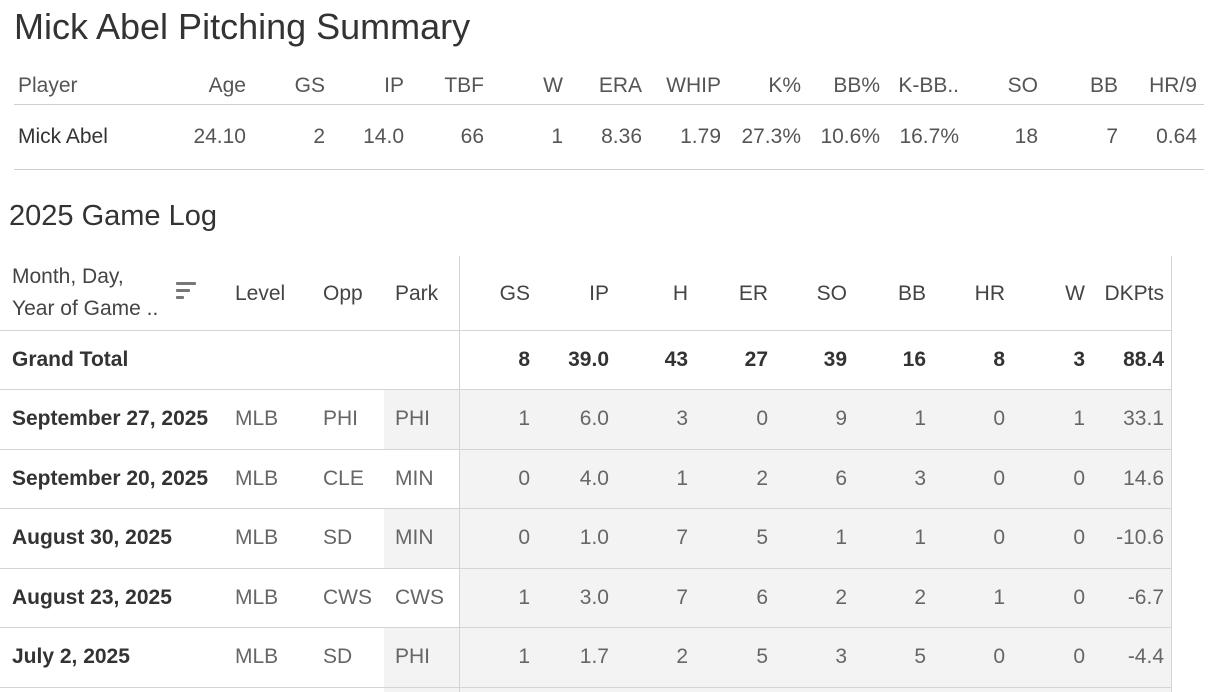  Describe the element at coordinates (620, 85) in the screenshot. I see `summary-header-era: ERA` at that location.